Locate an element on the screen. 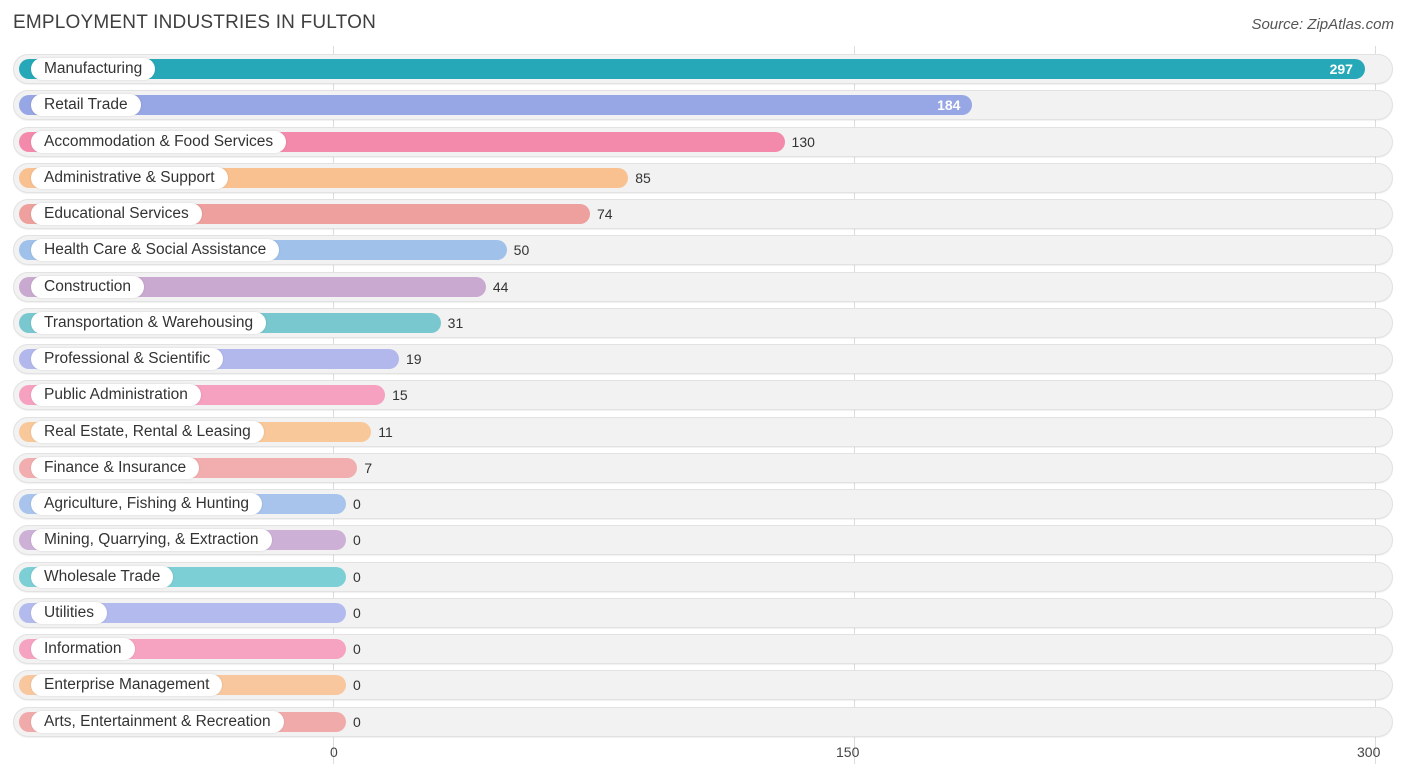 Image resolution: width=1406 pixels, height=777 pixels. category-label: Enterprise Management is located at coordinates (127, 685).